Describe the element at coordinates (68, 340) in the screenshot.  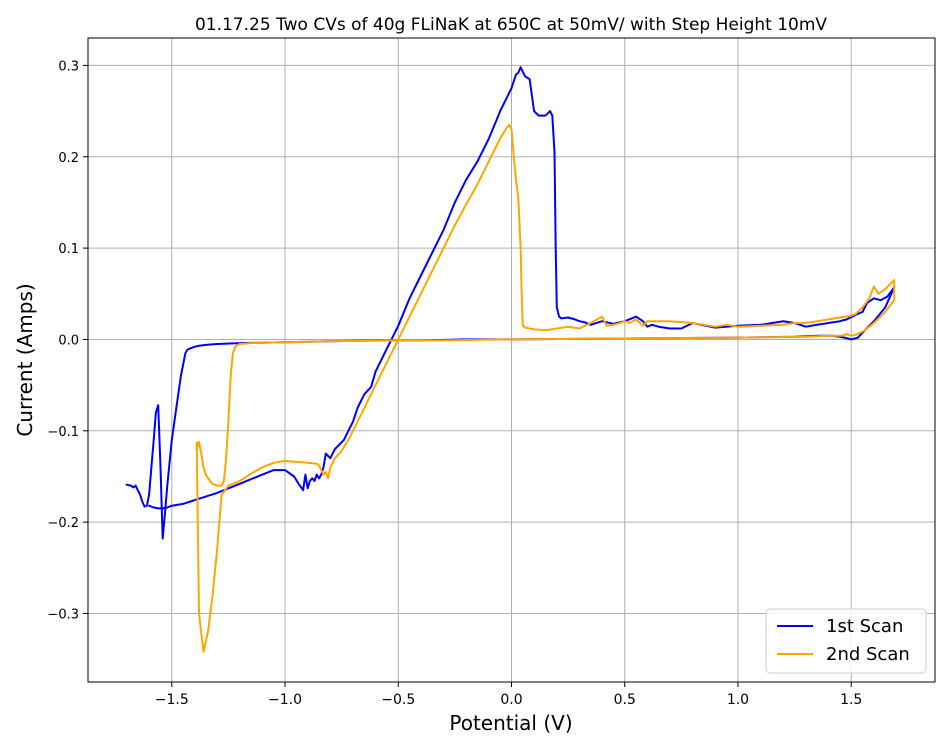
I see `y-tick-label: 0.0` at that location.